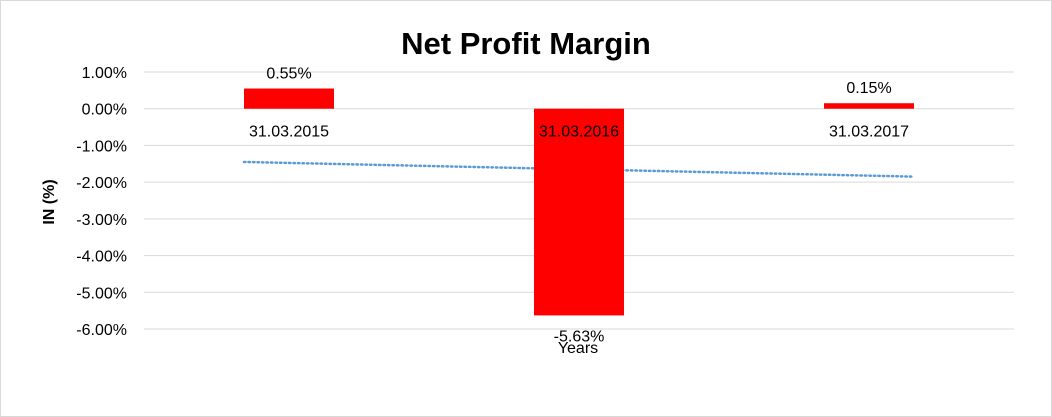 This screenshot has width=1052, height=417. Describe the element at coordinates (104, 110) in the screenshot. I see `y-tick-label: 0.00%` at that location.